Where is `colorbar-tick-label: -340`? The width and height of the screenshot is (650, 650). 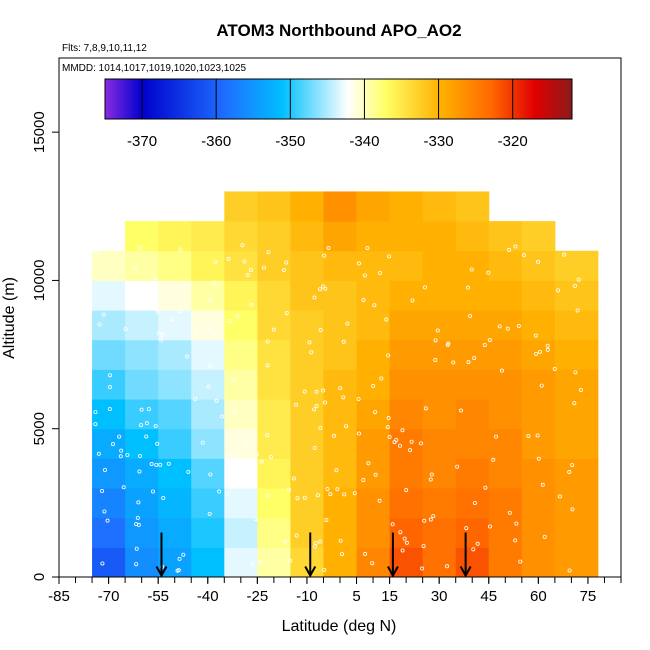
colorbar-tick-label: -340 is located at coordinates (364, 141).